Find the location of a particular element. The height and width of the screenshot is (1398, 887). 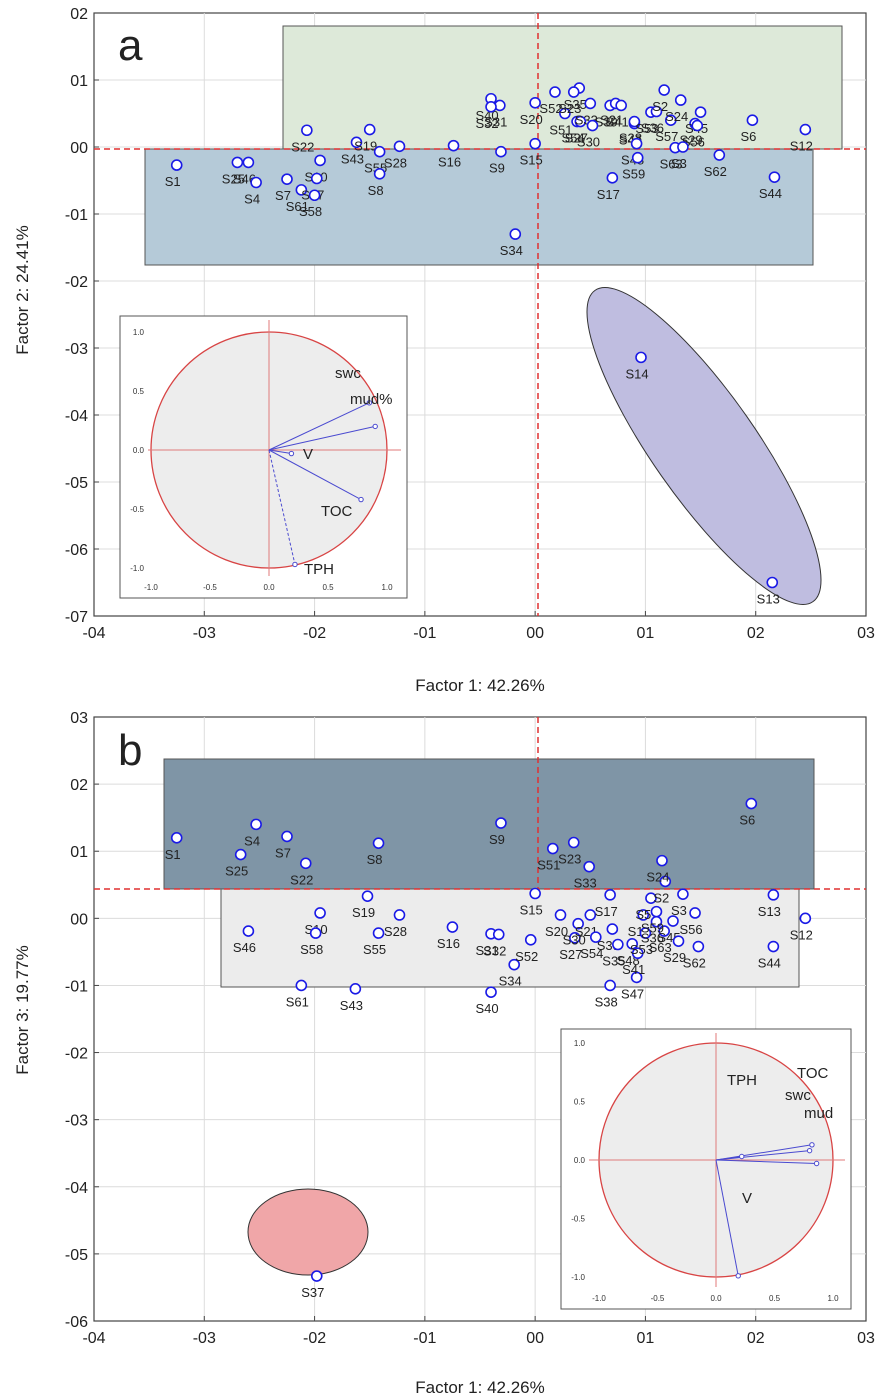

data-label-s31: S31 is located at coordinates (486, 950).